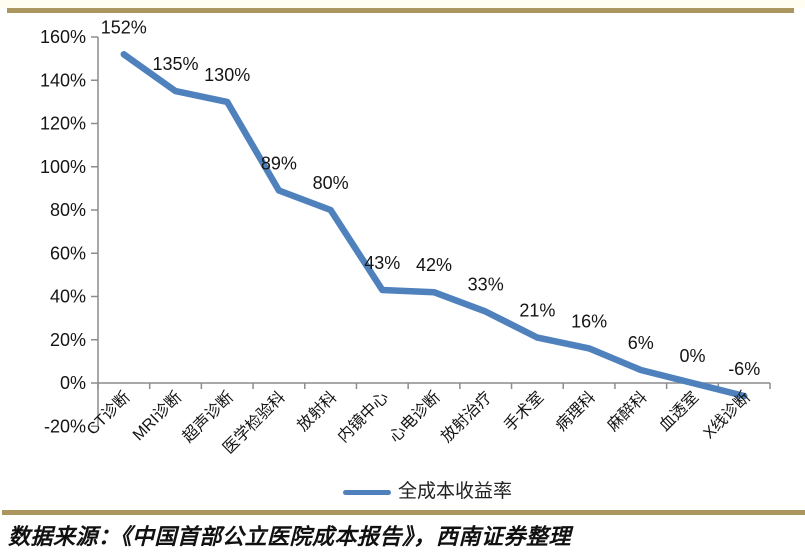  I want to click on y-axis-tick-label: 40%, so click(68, 297).